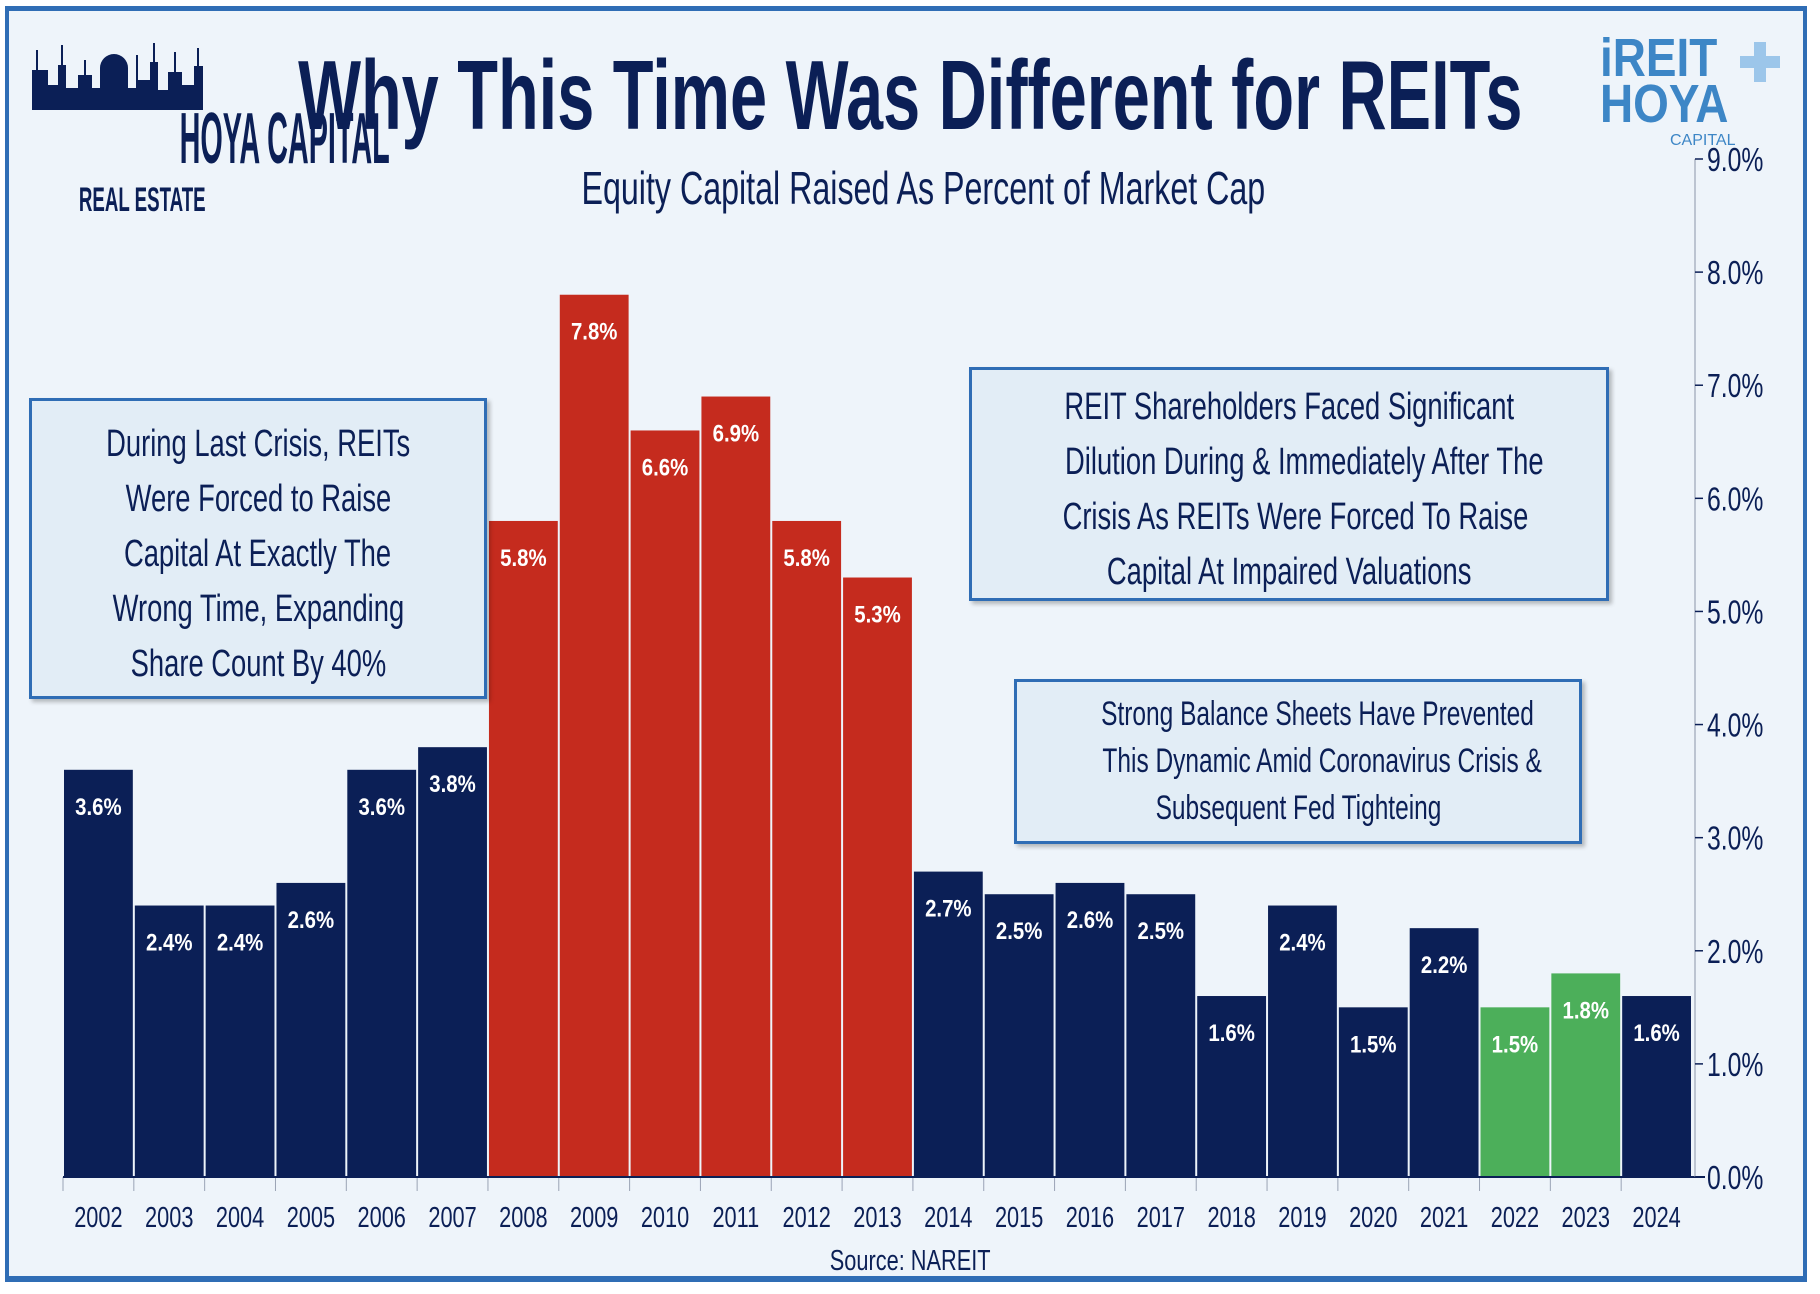 Image resolution: width=1820 pixels, height=1294 pixels. I want to click on annotation-line: Were Forced to Raise, so click(258, 499).